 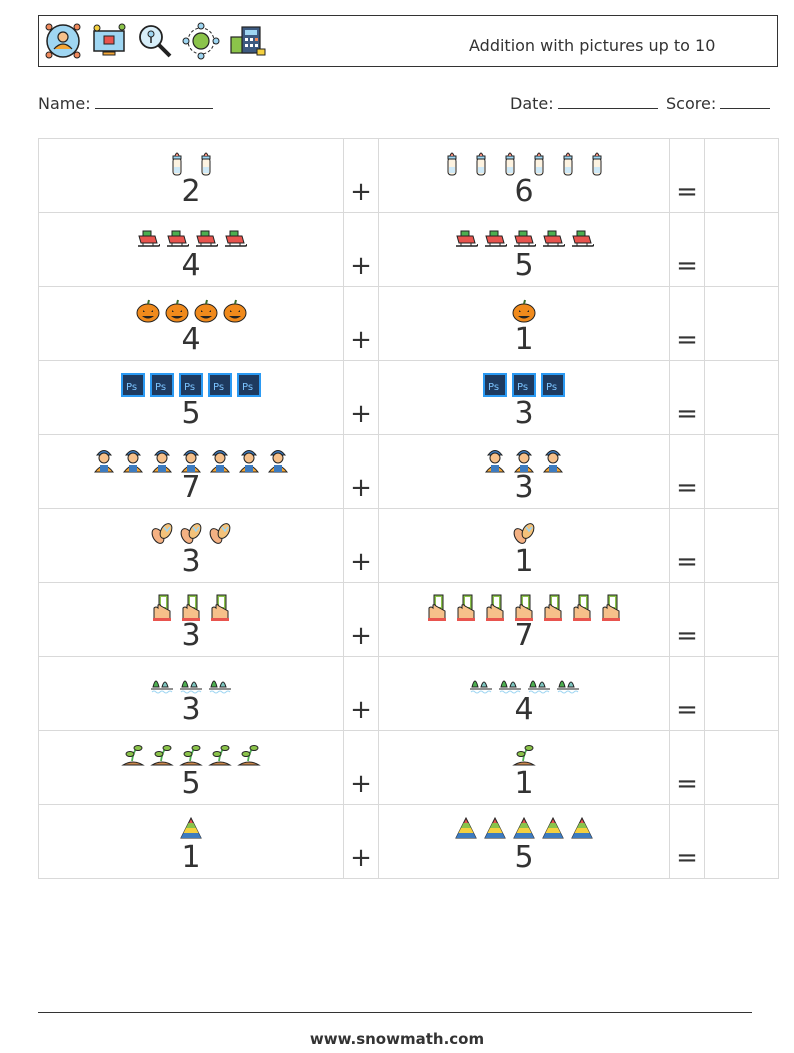 What do you see at coordinates (524, 397) in the screenshot?
I see `addend-b-cell: Ps Ps Ps 3` at bounding box center [524, 397].